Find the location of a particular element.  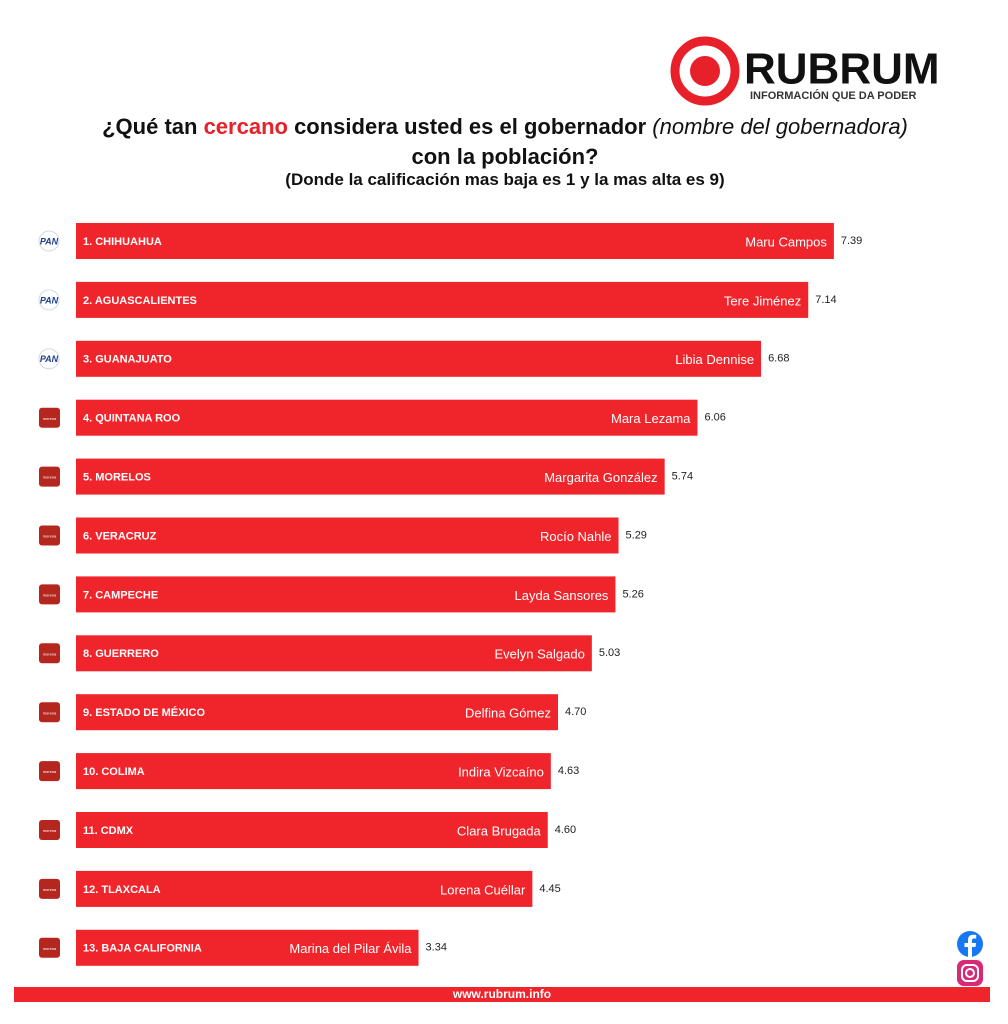

value-label: 5.03 is located at coordinates (609, 653).